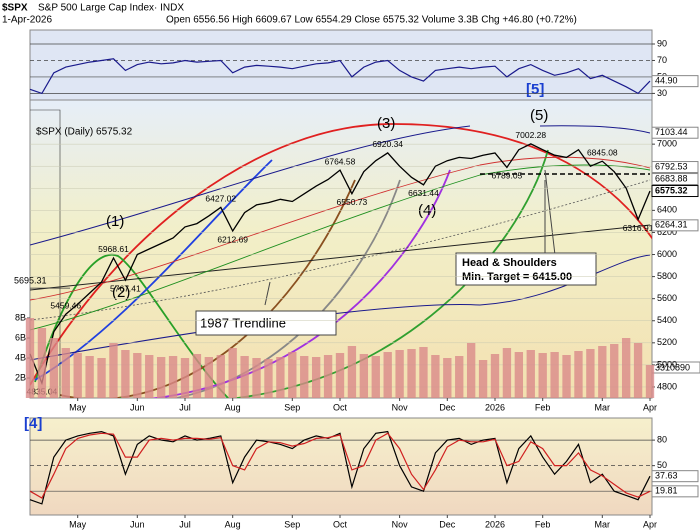 The height and width of the screenshot is (530, 700). Describe the element at coordinates (507, 176) in the screenshot. I see `data-label: 6789.05` at that location.